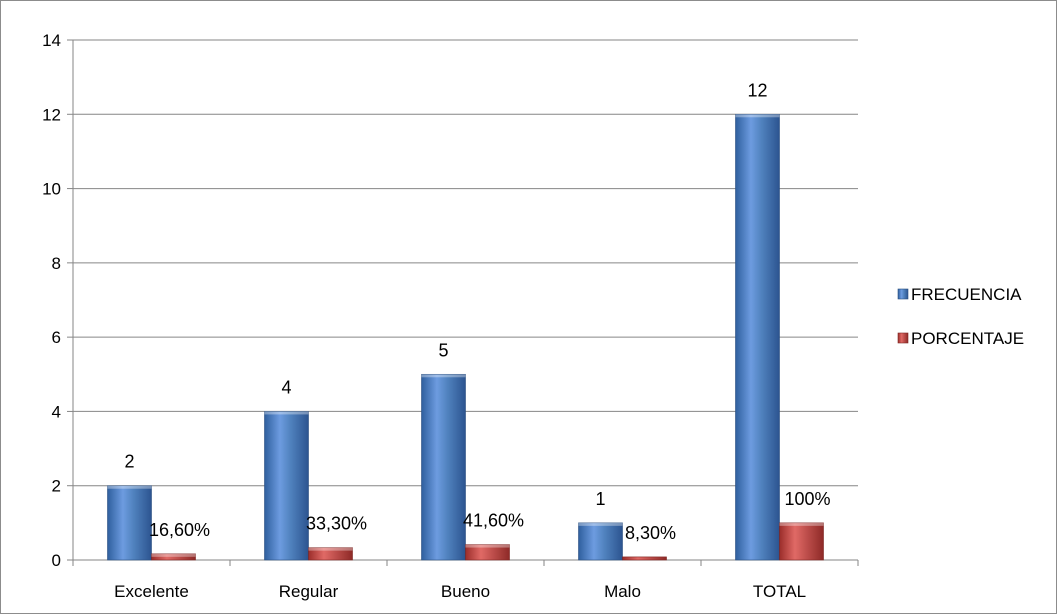 This screenshot has width=1057, height=614. What do you see at coordinates (56, 263) in the screenshot?
I see `y-tick-label: 8` at bounding box center [56, 263].